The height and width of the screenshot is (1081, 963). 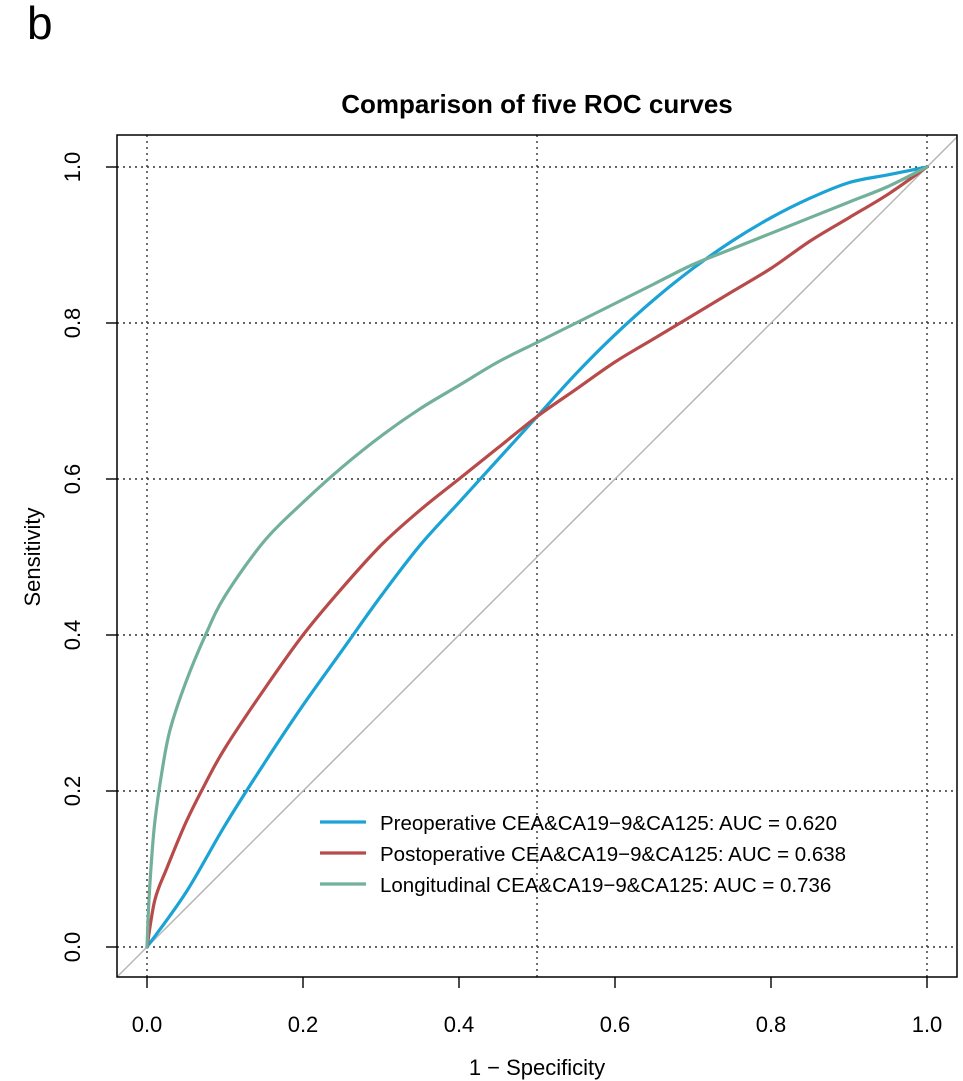 What do you see at coordinates (72, 791) in the screenshot?
I see `y-tick-label-1: 0.2` at bounding box center [72, 791].